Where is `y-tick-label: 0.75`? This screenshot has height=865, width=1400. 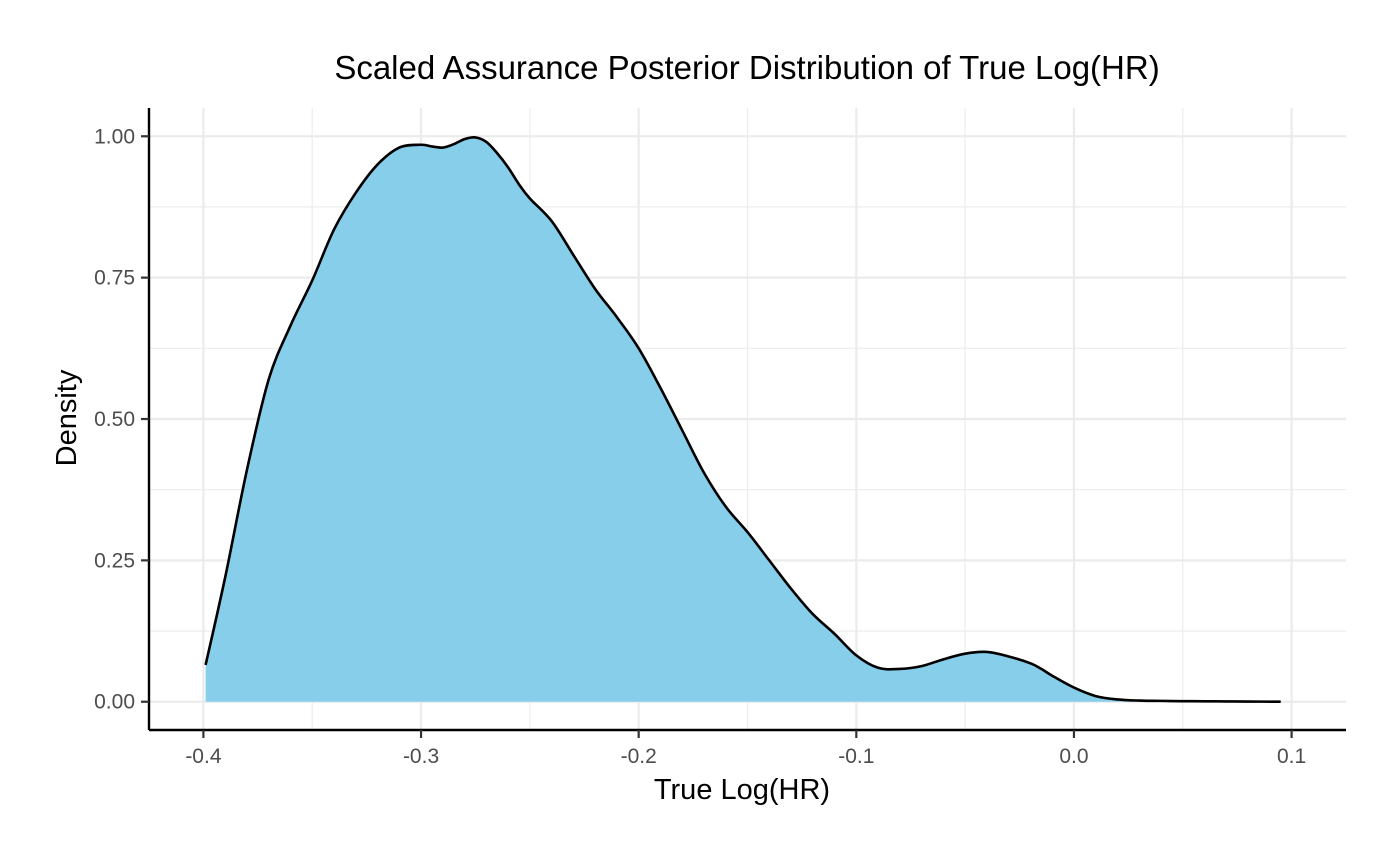
y-tick-label: 0.75 is located at coordinates (114, 278).